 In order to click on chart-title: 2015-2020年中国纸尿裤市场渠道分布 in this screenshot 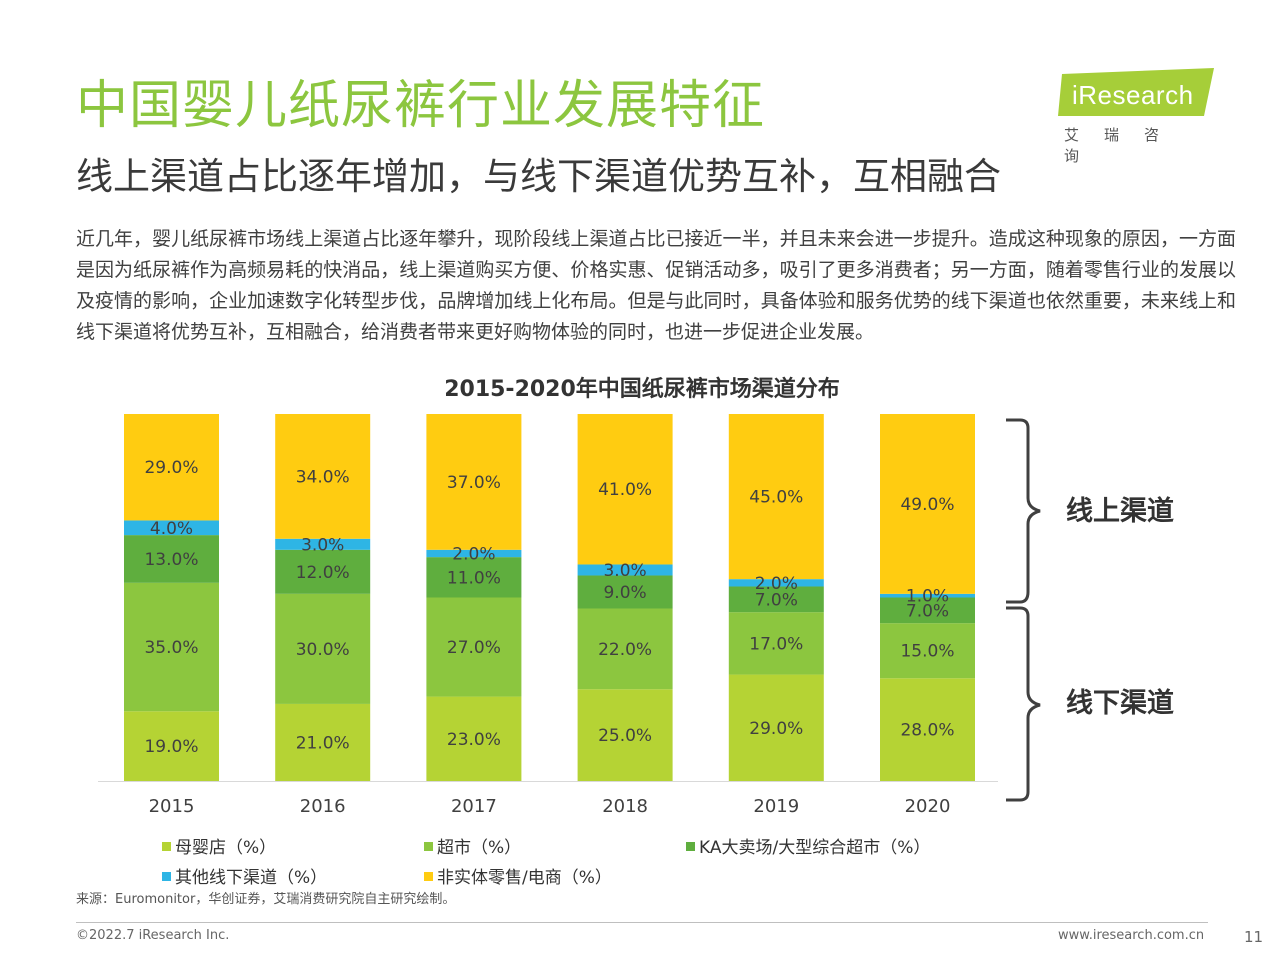, I will do `click(642, 389)`.